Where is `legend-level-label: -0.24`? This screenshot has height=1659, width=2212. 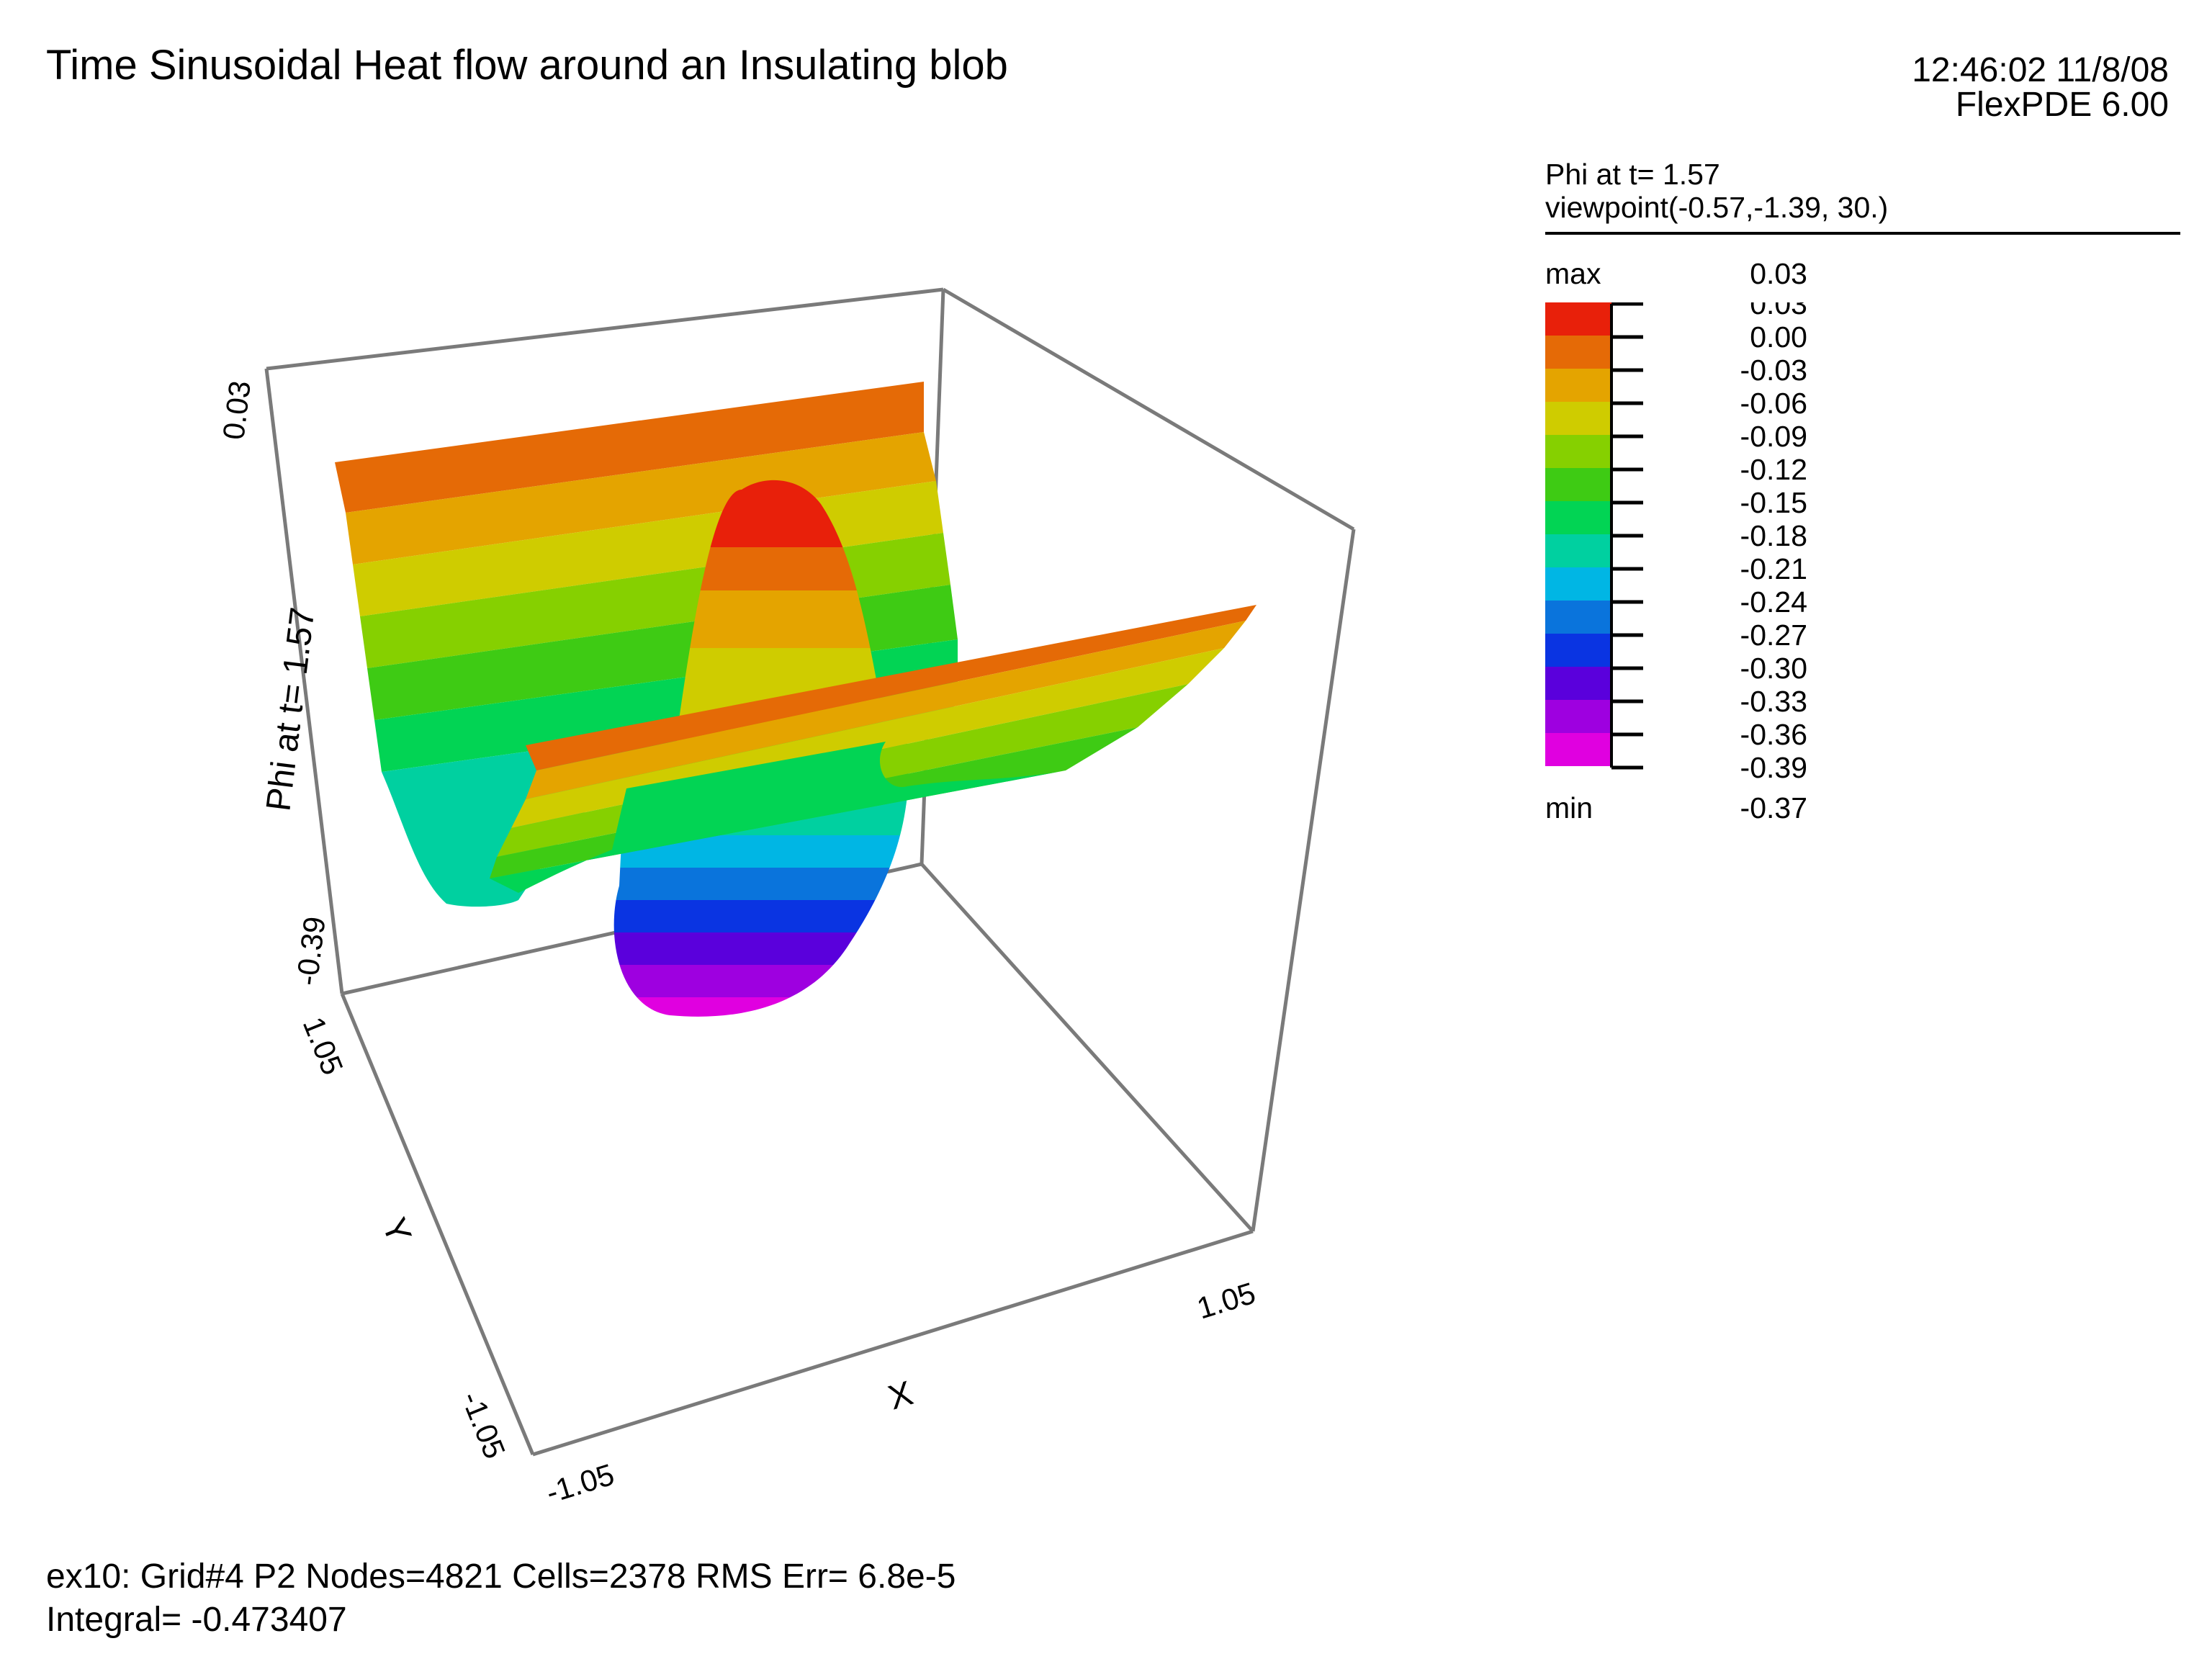 legend-level-label: -0.24 is located at coordinates (1773, 602).